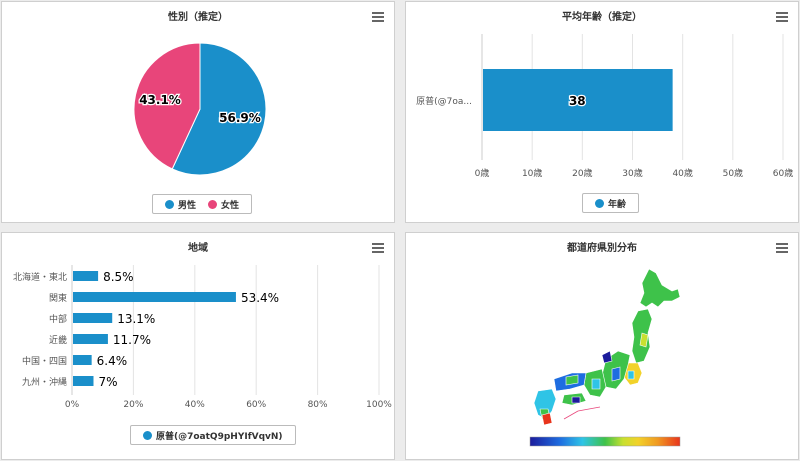 The height and width of the screenshot is (461, 800). Describe the element at coordinates (782, 248) in the screenshot. I see `prefecture-menu-icon` at that location.